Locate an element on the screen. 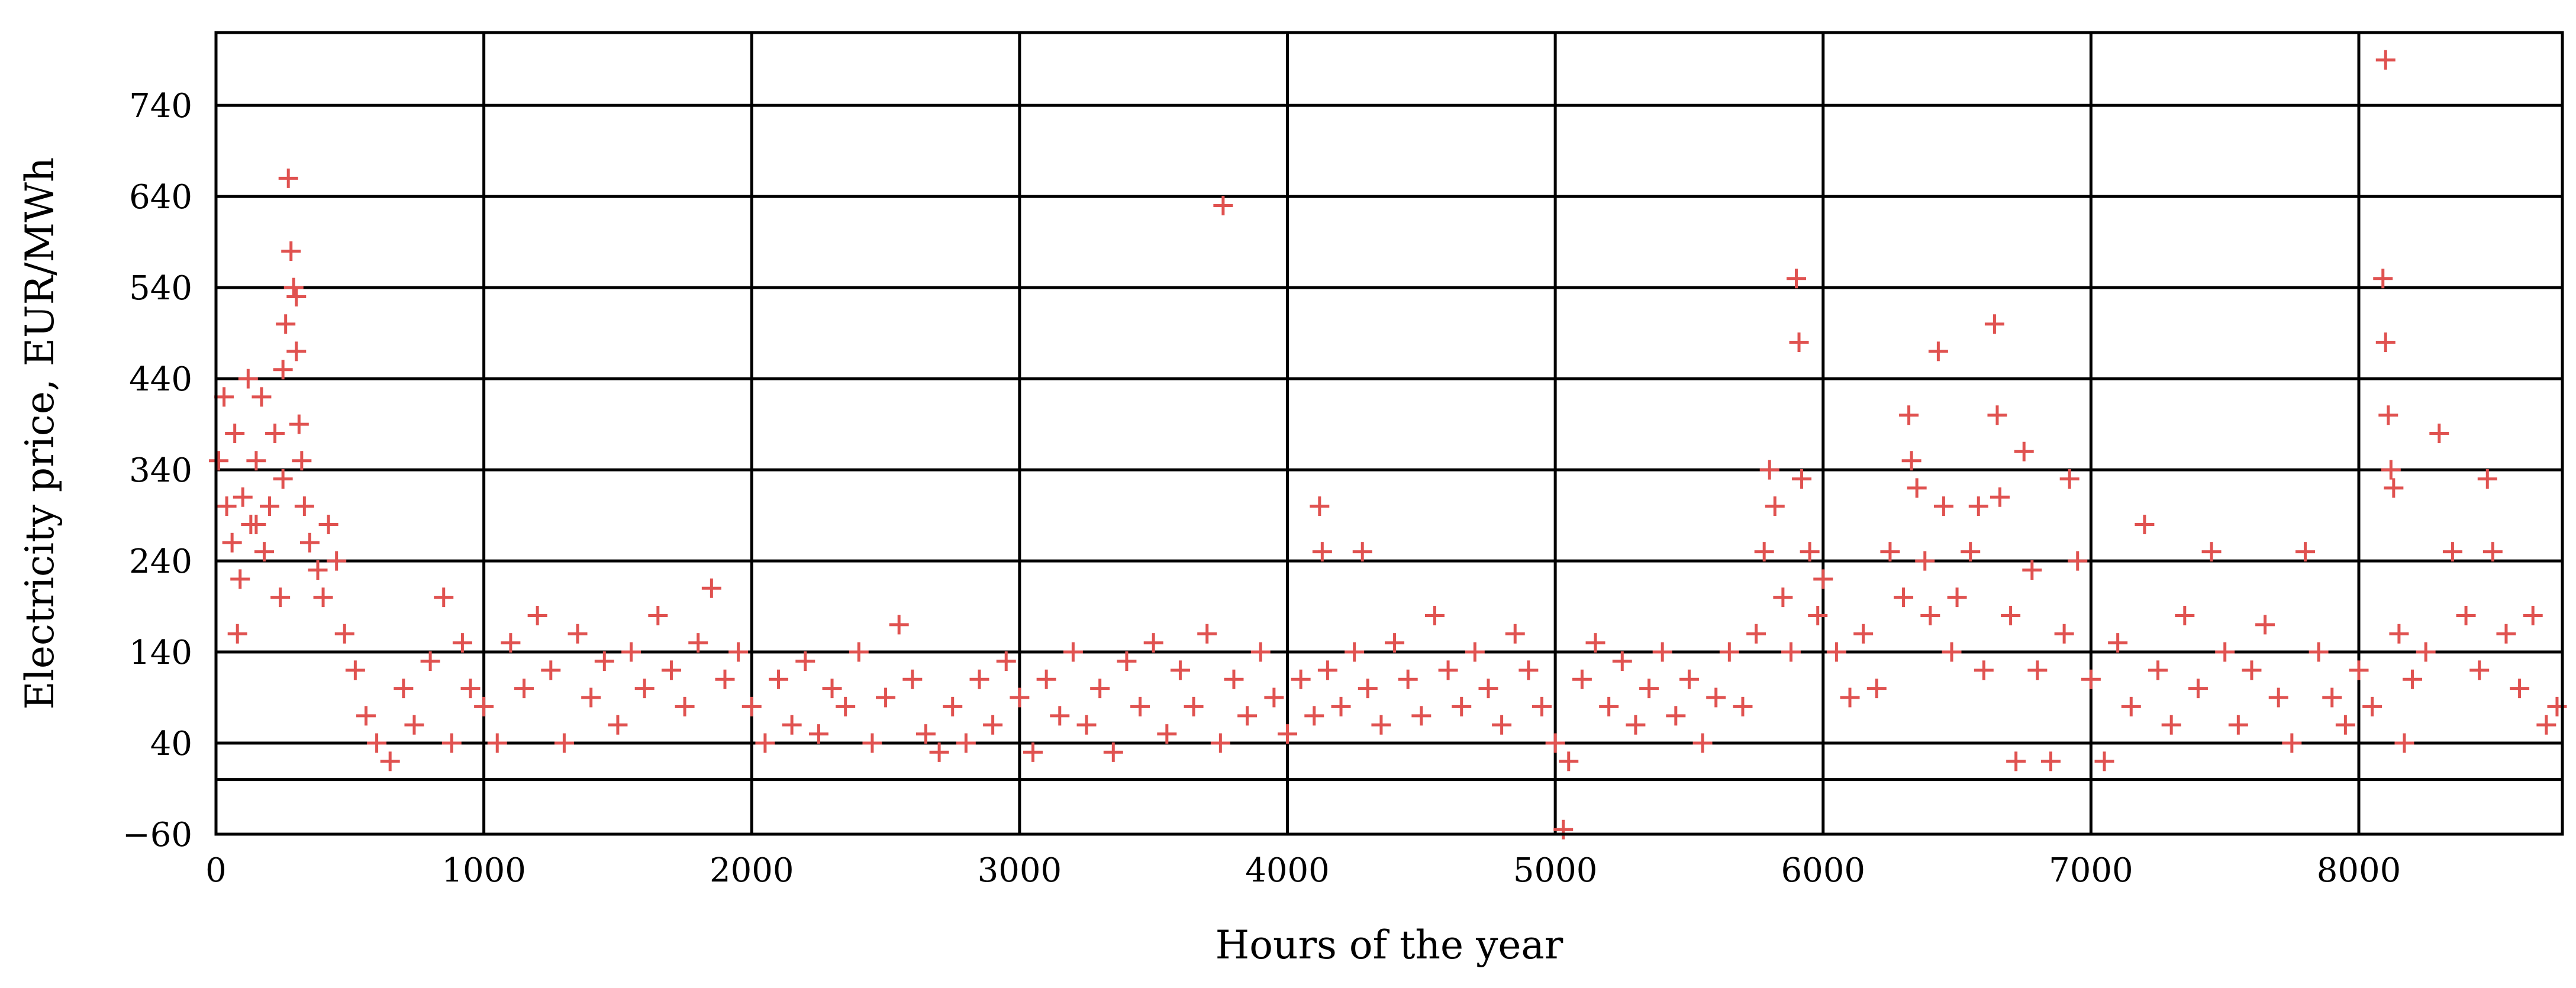 Image resolution: width=2576 pixels, height=988 pixels. y-axis-ticks: −60 40 140 240 340 440 540 640 740 is located at coordinates (157, 470).